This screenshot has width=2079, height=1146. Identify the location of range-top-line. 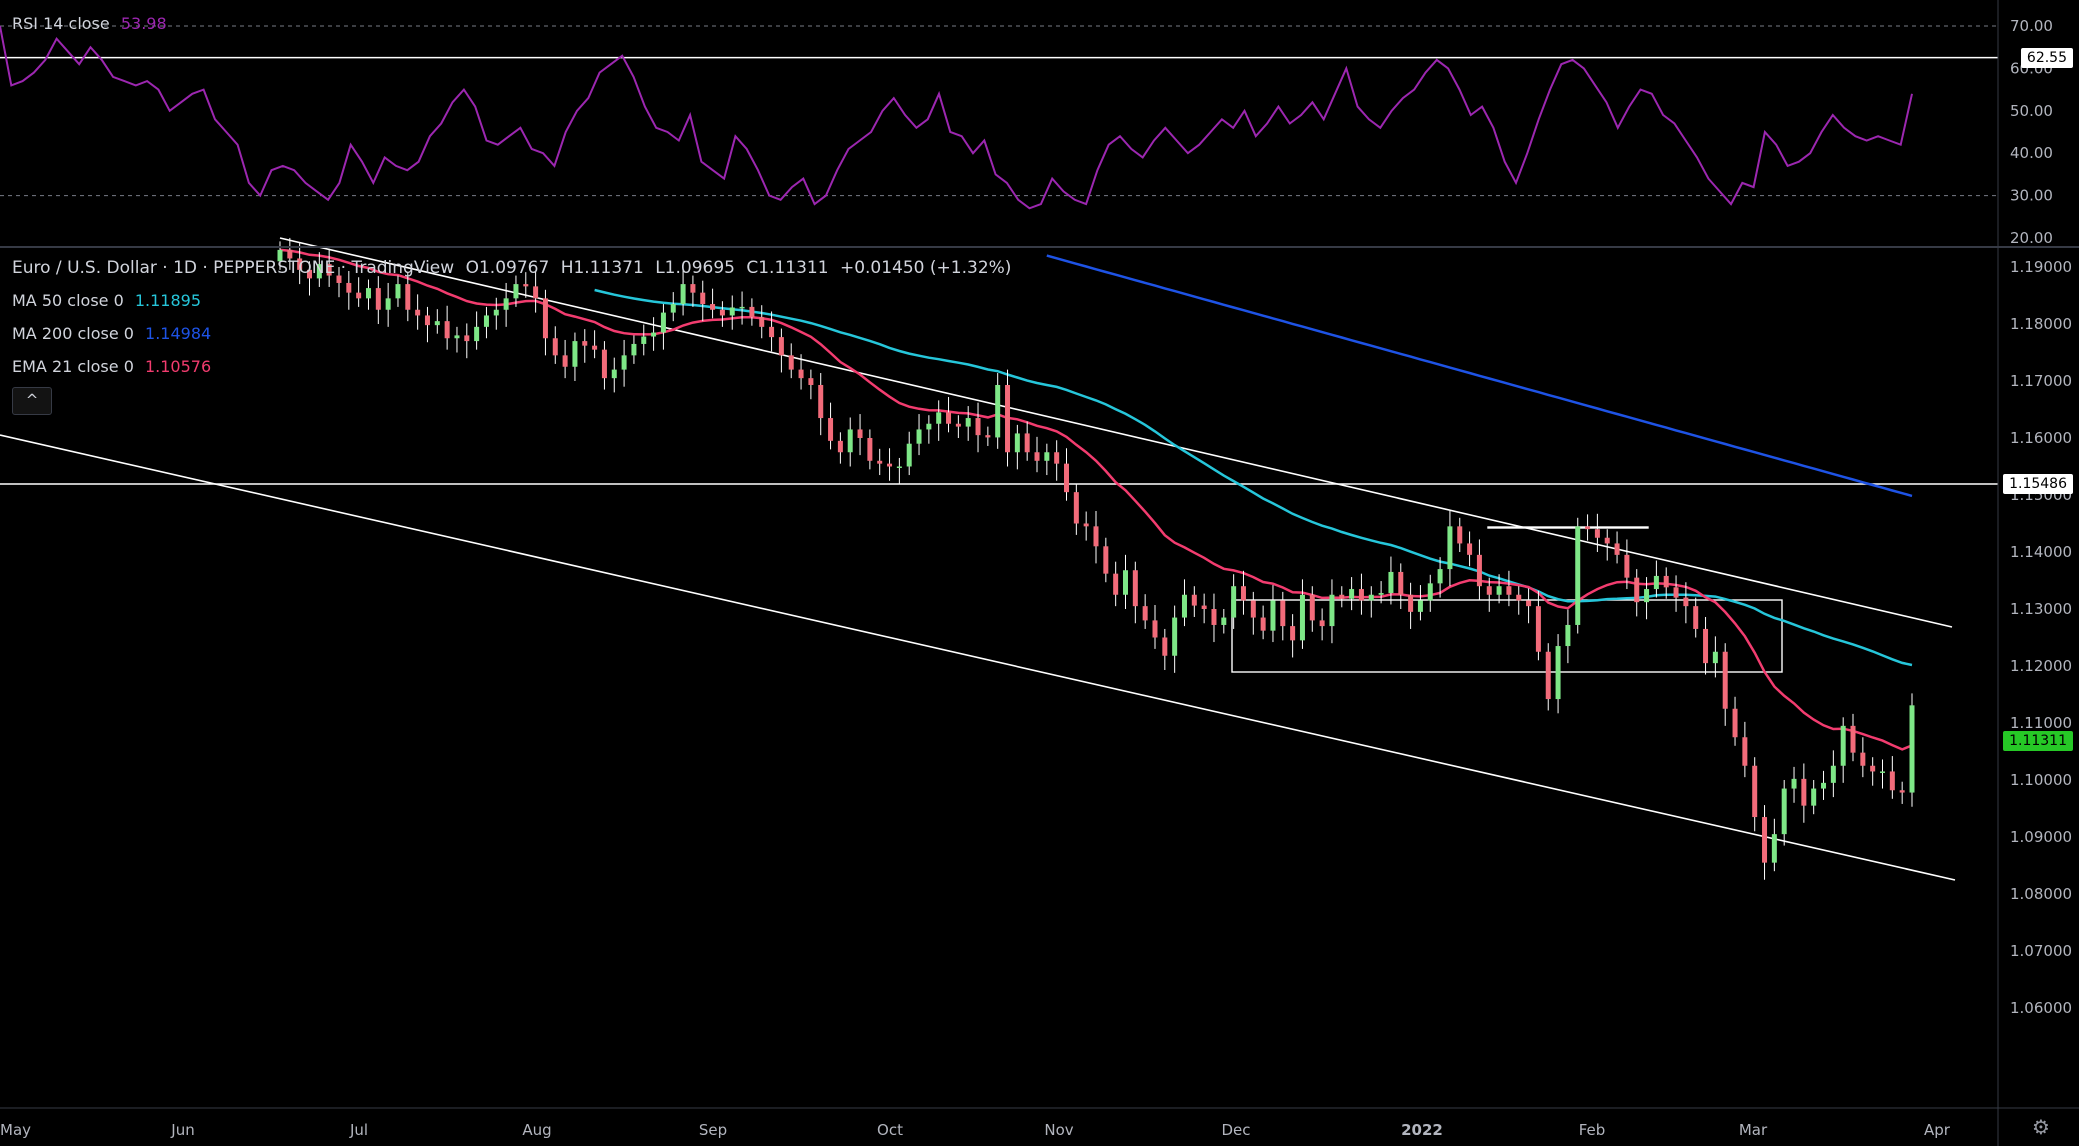
(1568, 527).